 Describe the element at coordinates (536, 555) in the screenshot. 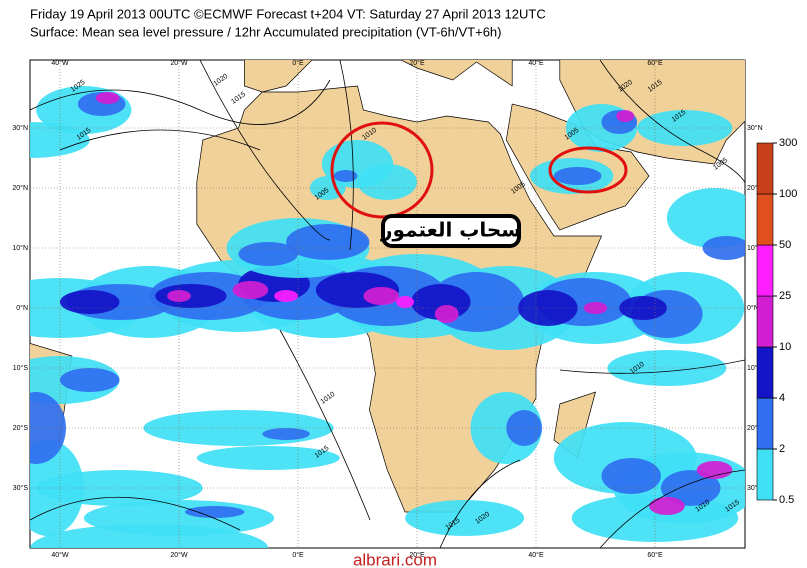

I see `lon-label: 40°E` at that location.